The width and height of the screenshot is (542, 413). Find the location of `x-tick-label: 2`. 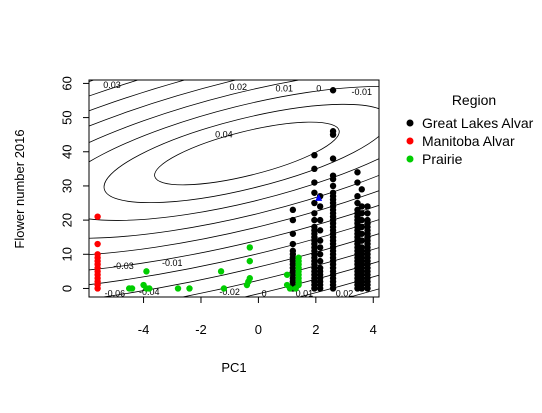

x-tick-label: 2 is located at coordinates (315, 329).